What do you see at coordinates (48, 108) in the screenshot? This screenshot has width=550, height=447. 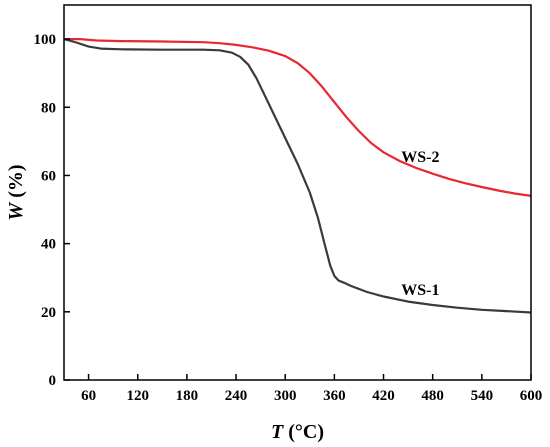 I see `y-tick-label: 80` at bounding box center [48, 108].